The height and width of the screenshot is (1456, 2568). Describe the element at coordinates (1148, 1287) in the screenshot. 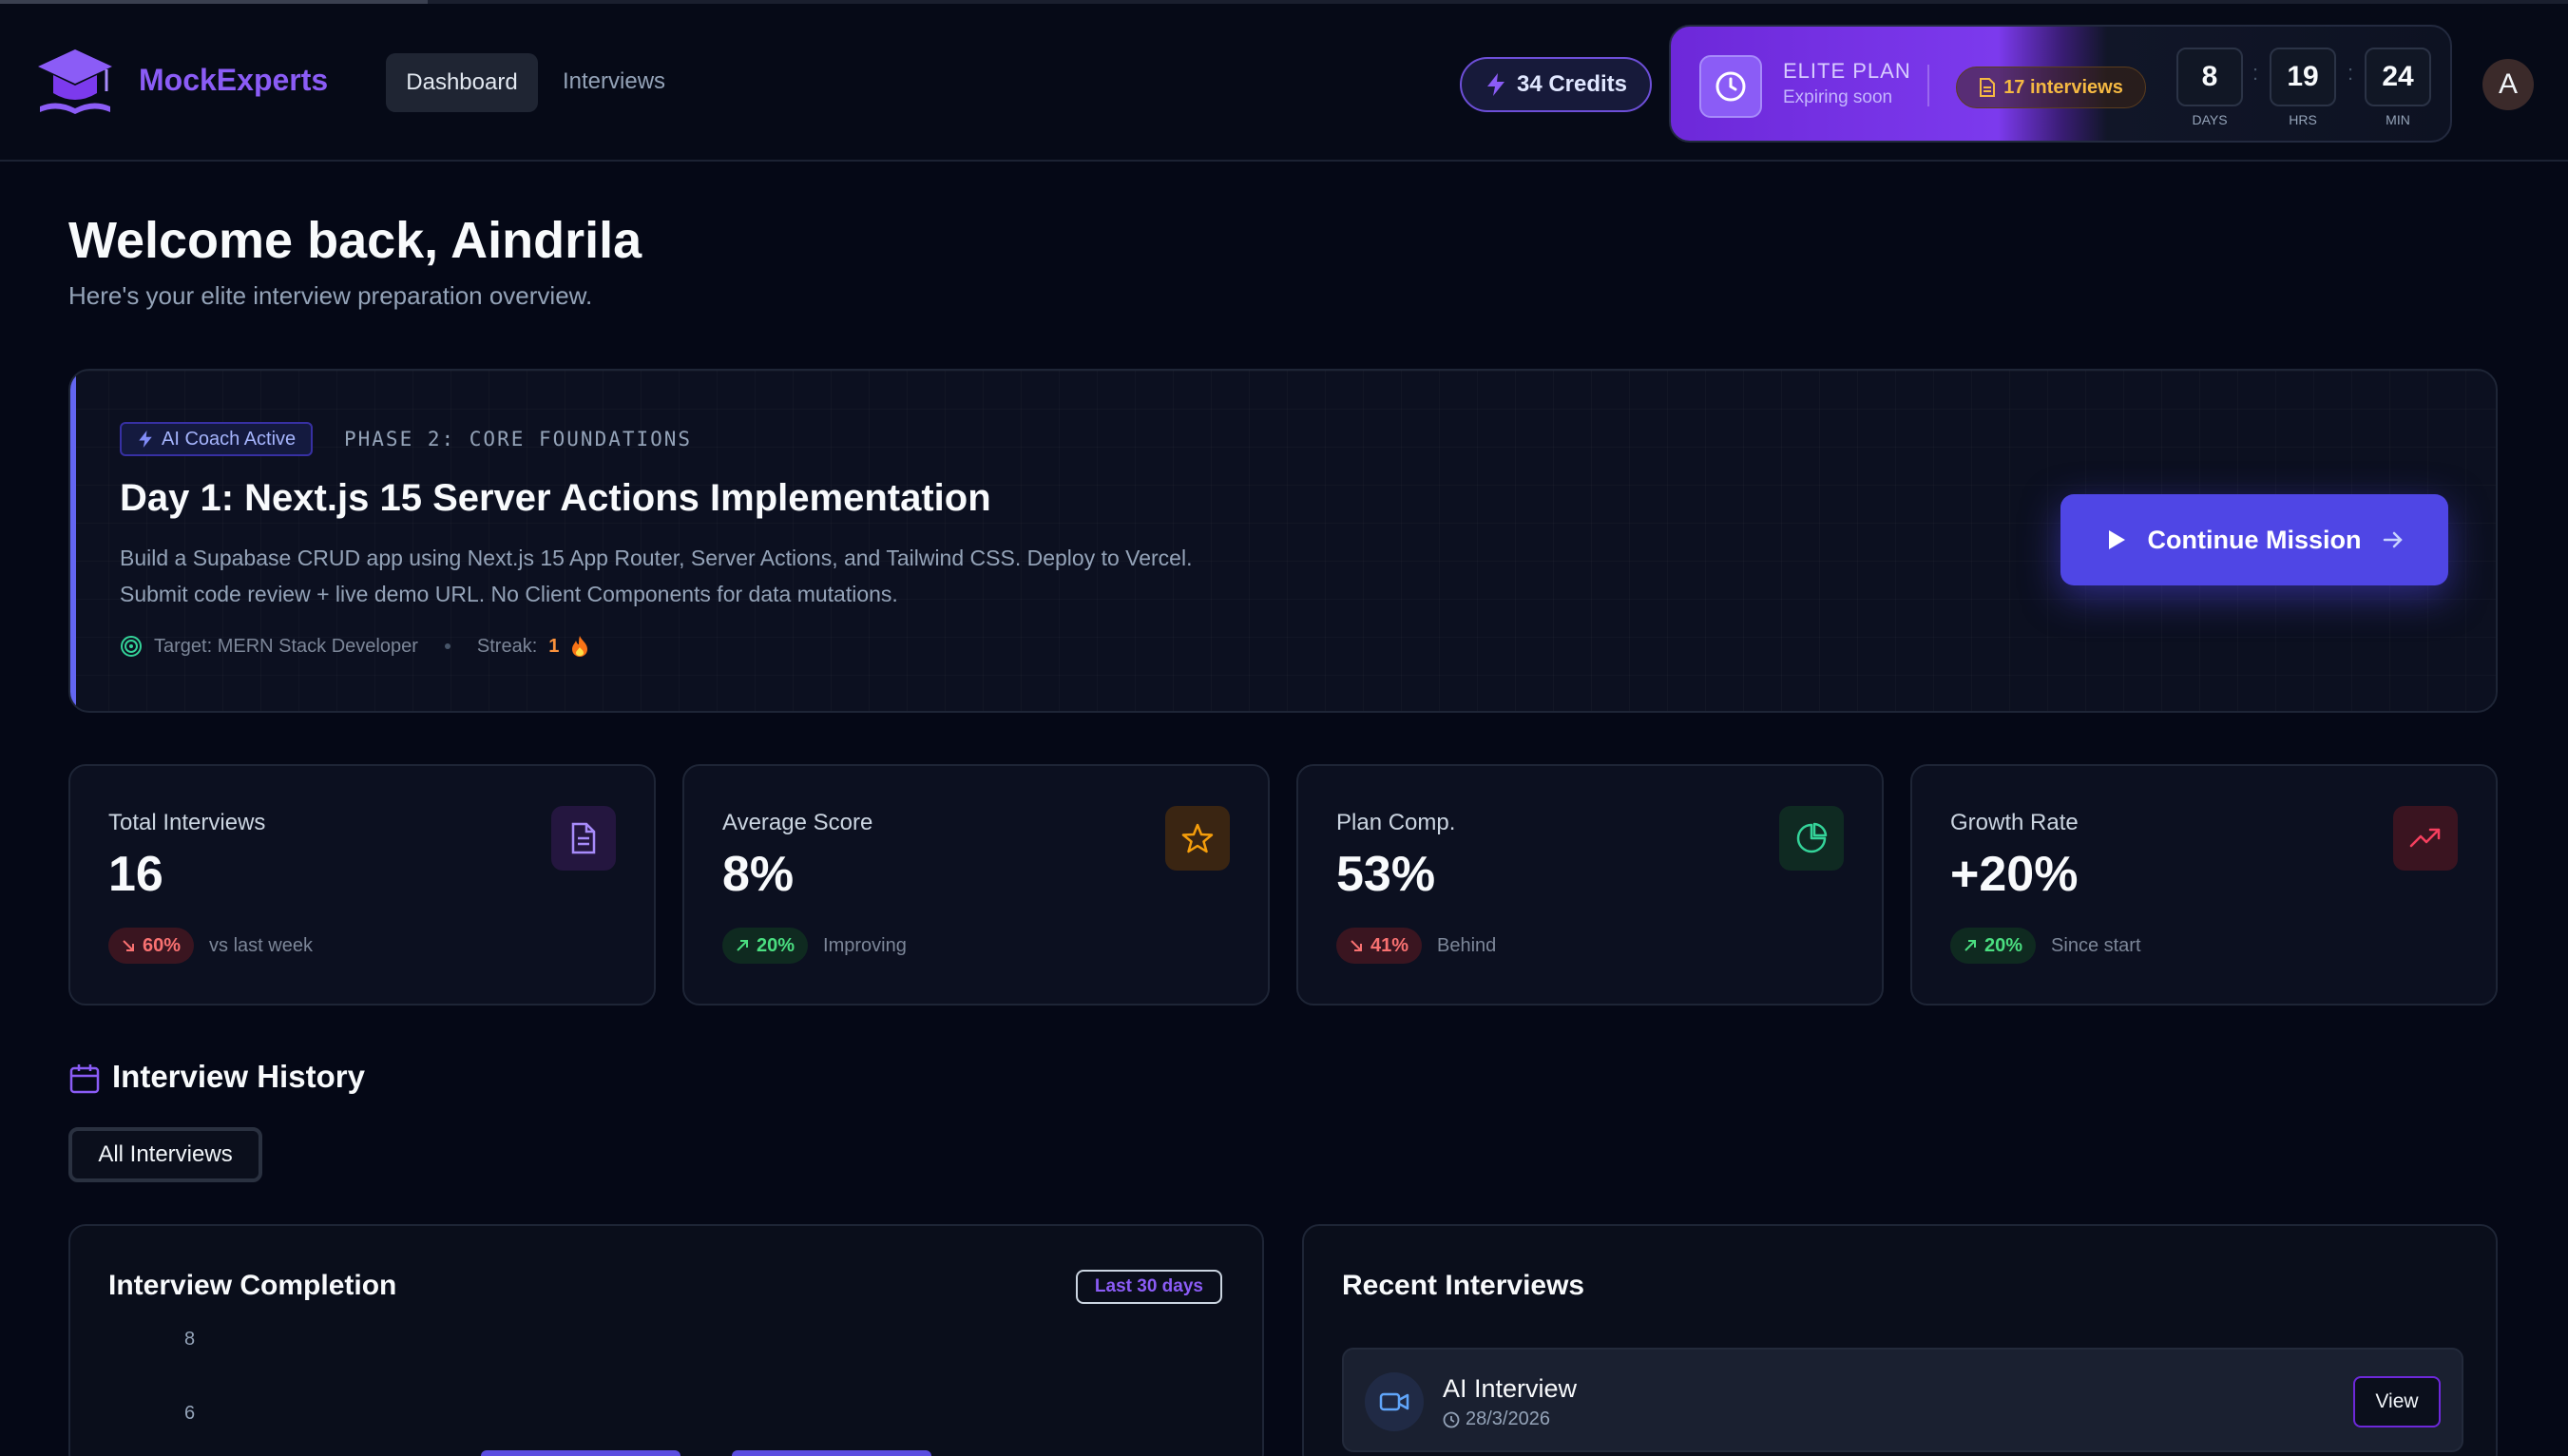

I see `date-range-badge: Last 30 days` at that location.